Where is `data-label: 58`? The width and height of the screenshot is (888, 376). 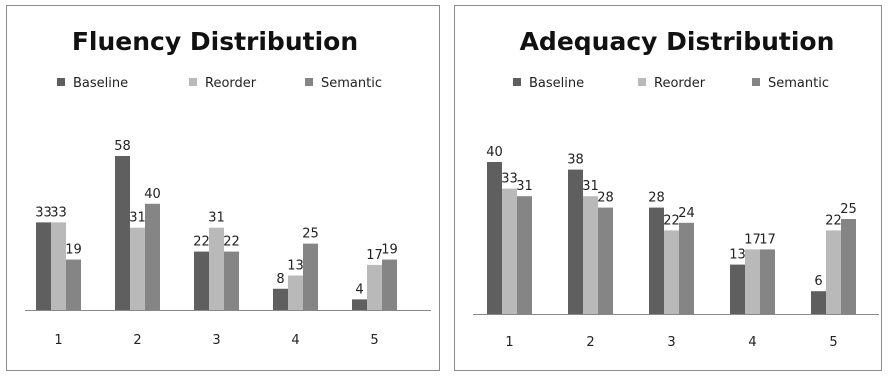
data-label: 58 is located at coordinates (122, 146).